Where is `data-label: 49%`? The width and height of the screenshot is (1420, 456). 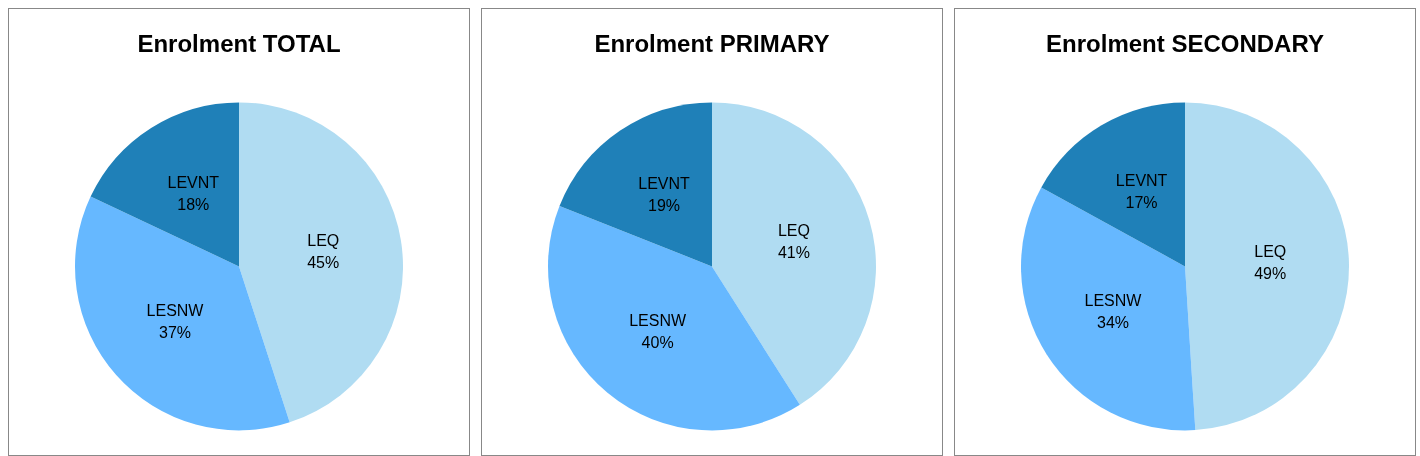
data-label: 49% is located at coordinates (1270, 274).